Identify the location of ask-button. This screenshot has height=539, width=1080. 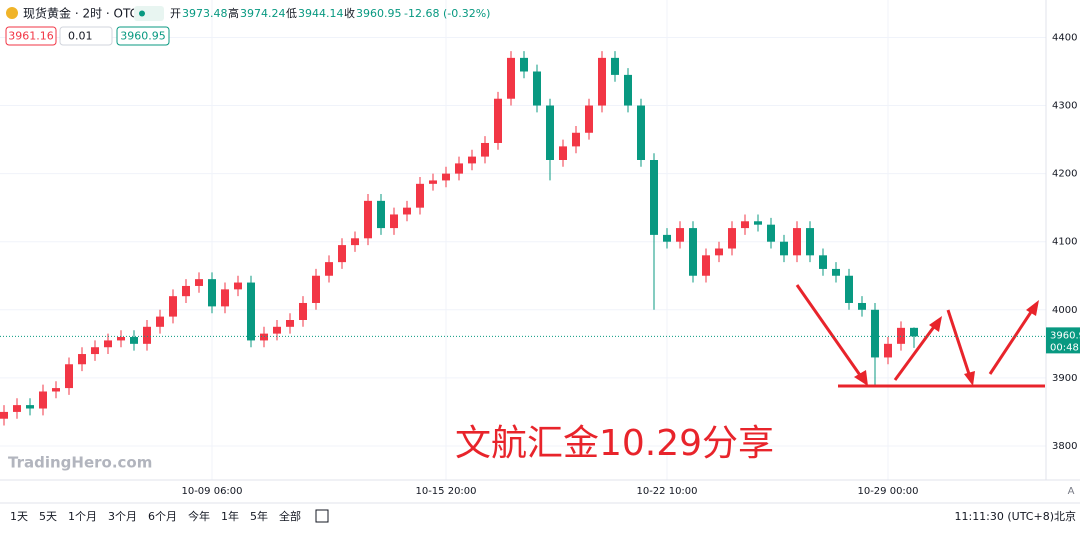
(143, 36).